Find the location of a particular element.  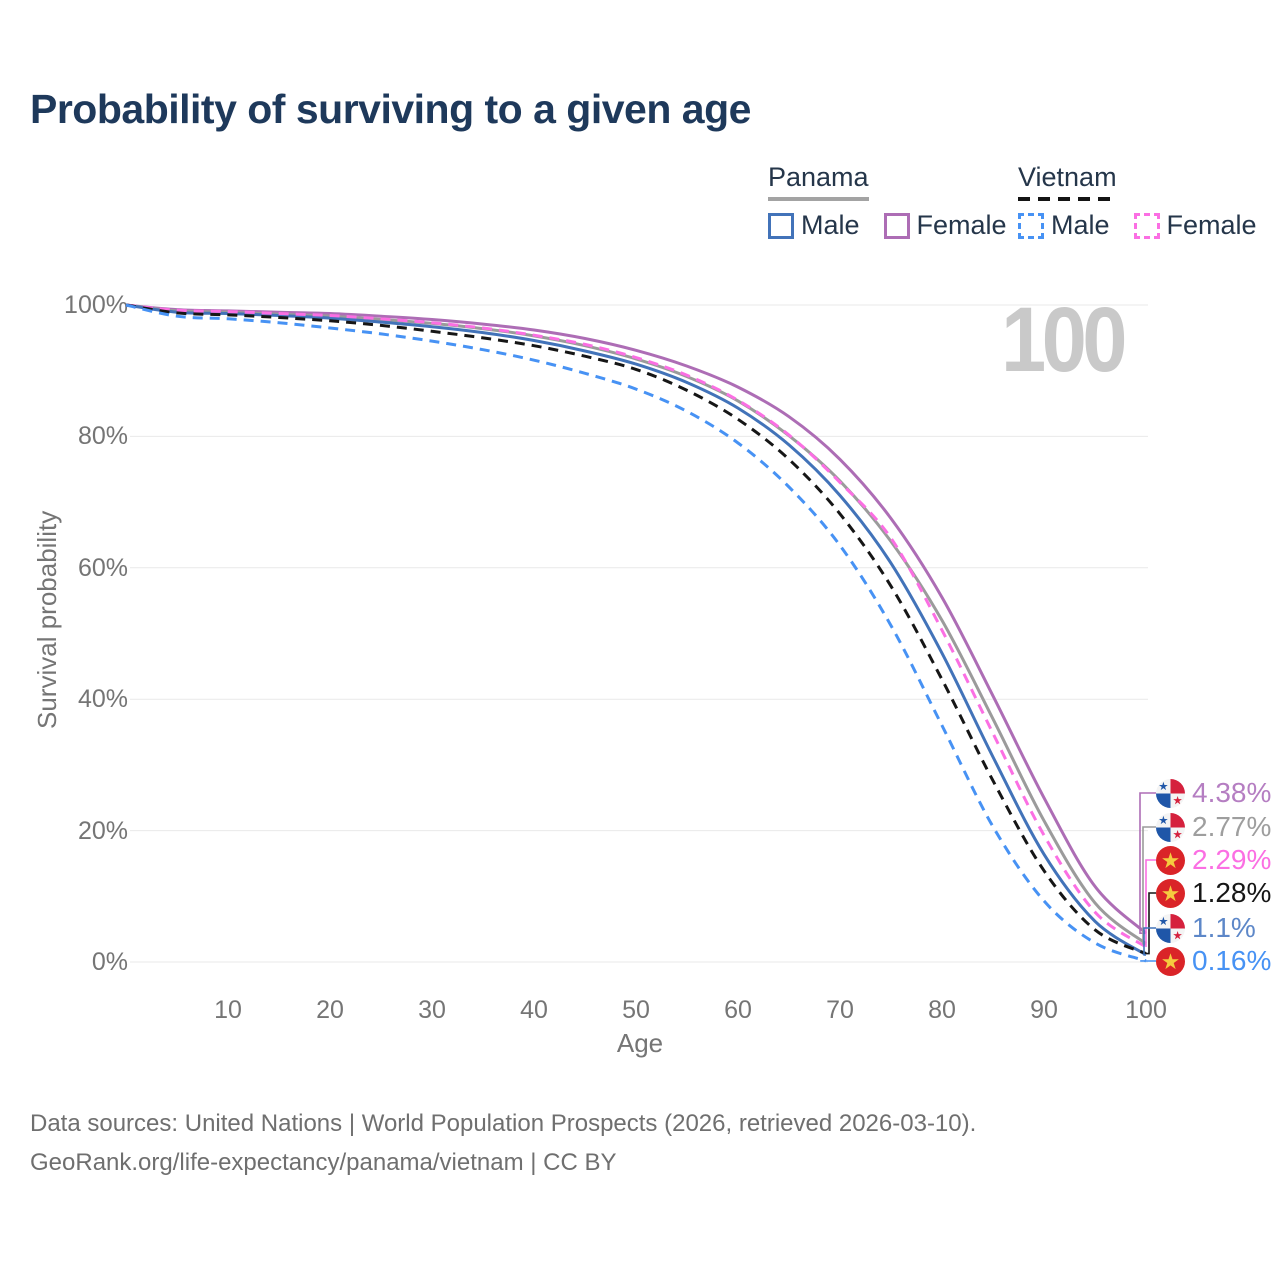

legend-label-panama-female: Female is located at coordinates (961, 225).